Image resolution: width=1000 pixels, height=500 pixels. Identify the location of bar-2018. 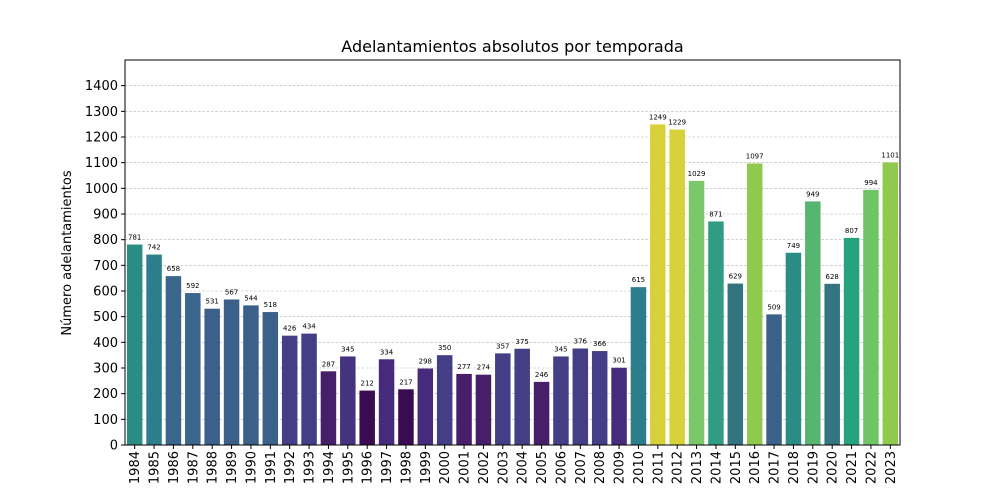
(793, 348).